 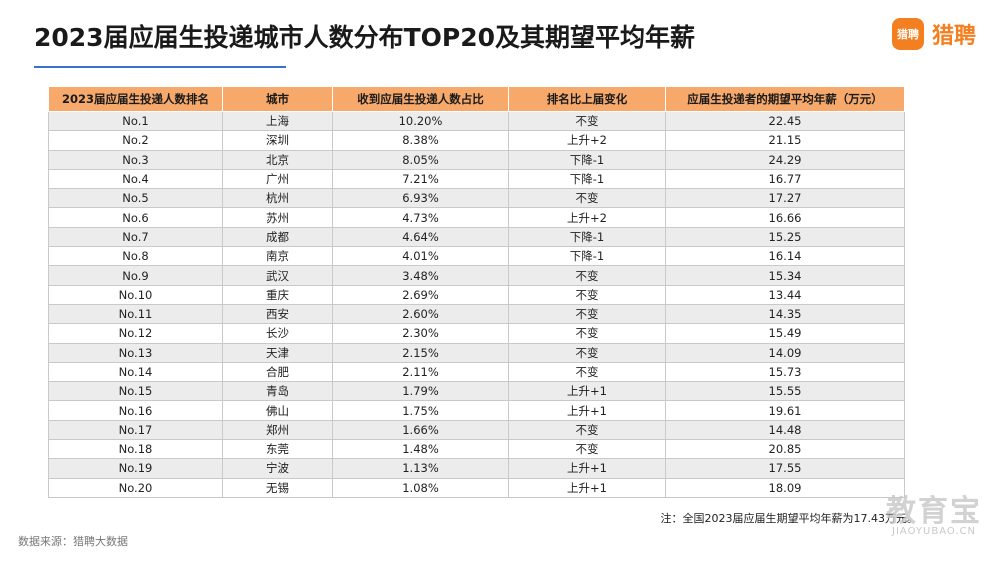 I want to click on rank-cell: No.19, so click(x=135, y=468).